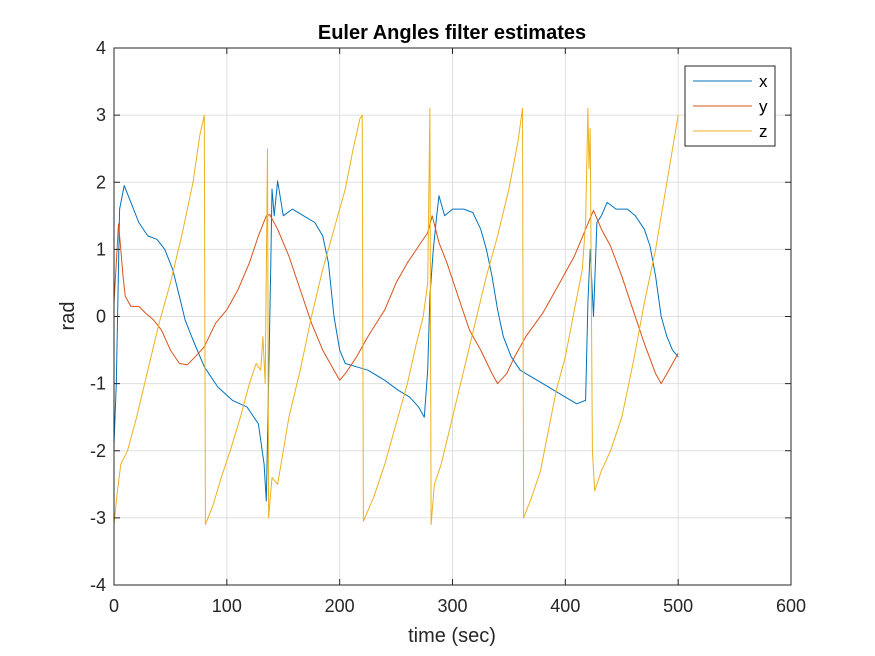 This screenshot has height=656, width=875. What do you see at coordinates (340, 606) in the screenshot?
I see `x-tick-label: 200` at bounding box center [340, 606].